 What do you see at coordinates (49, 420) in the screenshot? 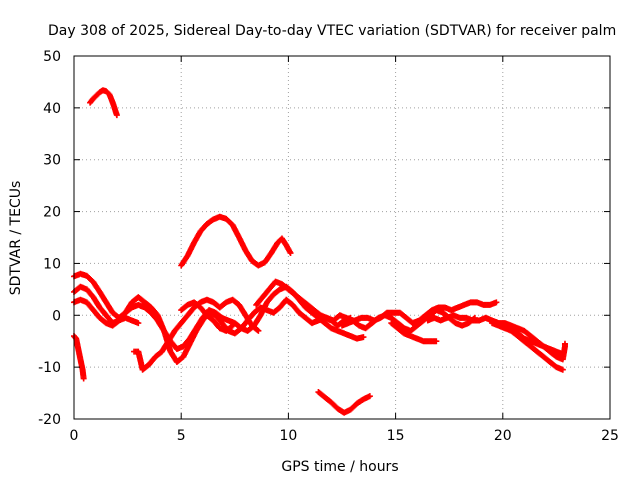
I see `y-tick-label: -20` at bounding box center [49, 420].